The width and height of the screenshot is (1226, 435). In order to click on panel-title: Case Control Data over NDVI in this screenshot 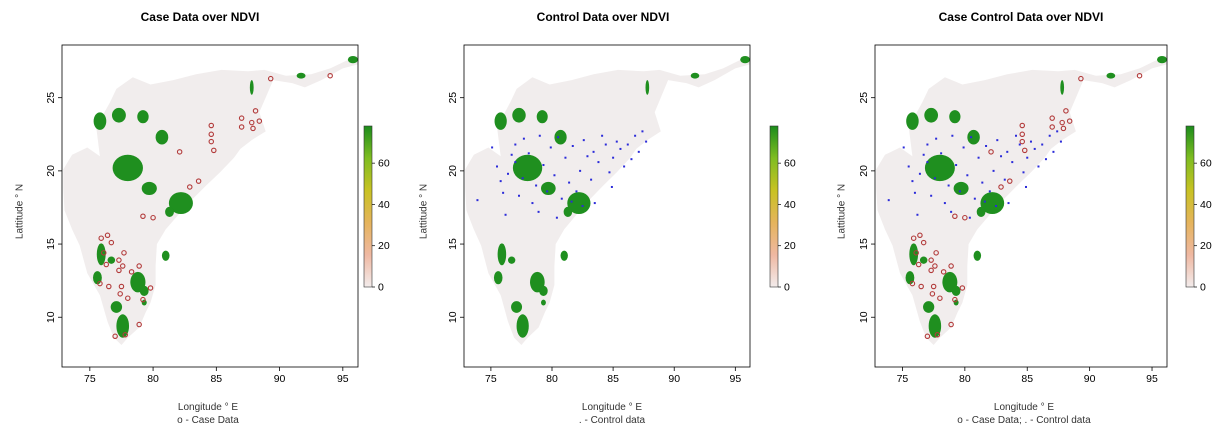, I will do `click(1021, 17)`.